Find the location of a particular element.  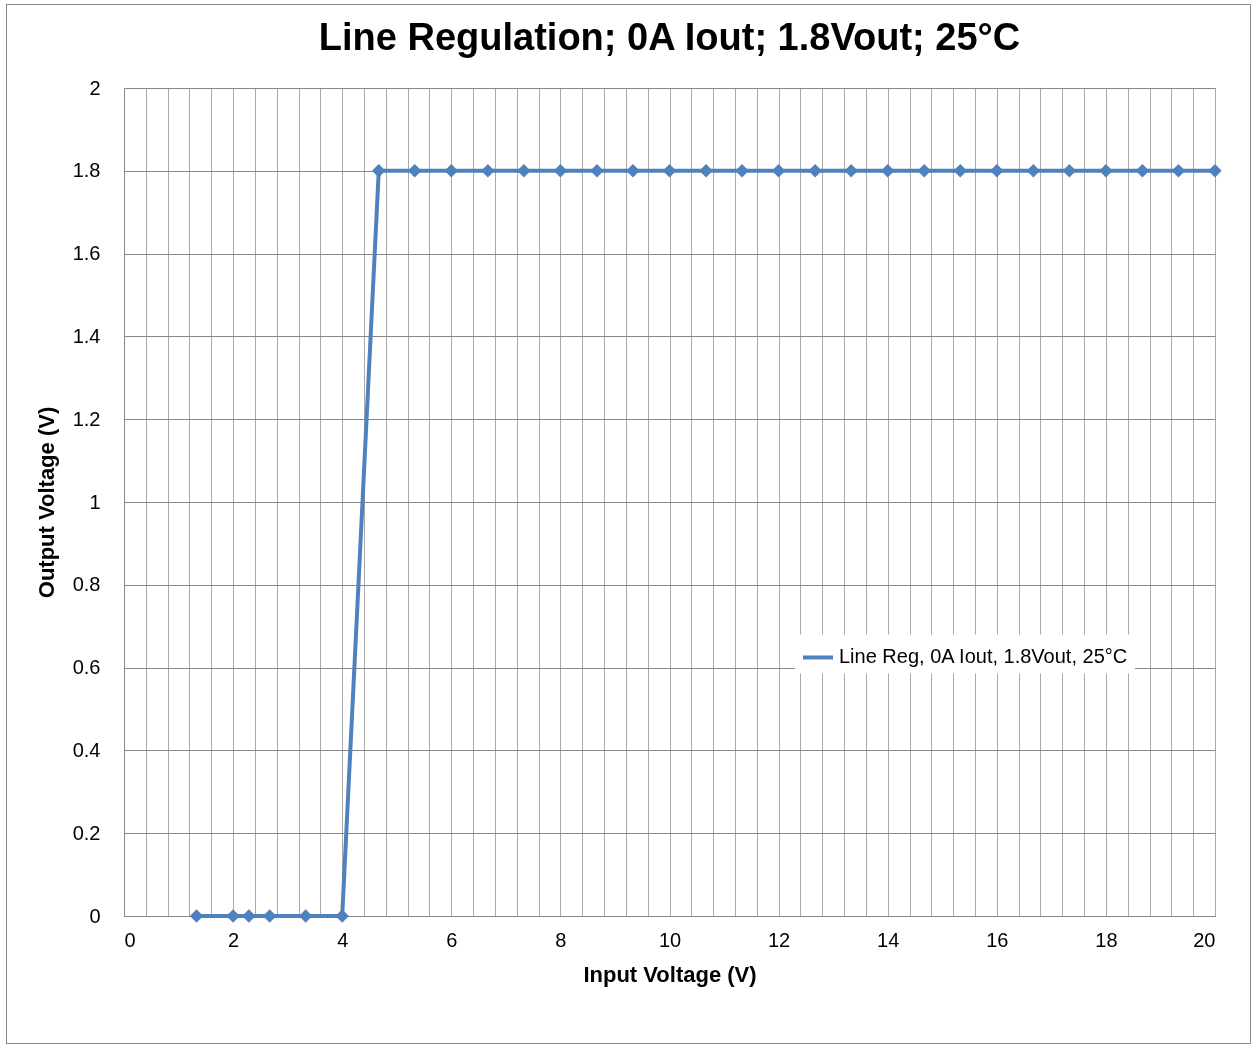

x-tick-label: 8 is located at coordinates (561, 939).